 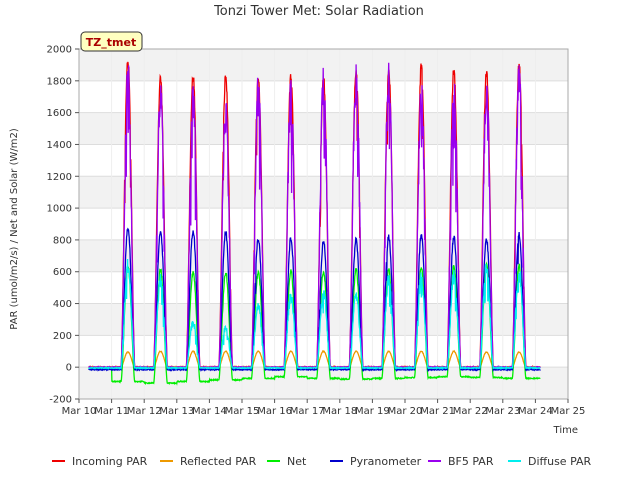 What do you see at coordinates (318, 11) in the screenshot?
I see `chart-title: Tonzi Tower Met: Solar Radiation` at bounding box center [318, 11].